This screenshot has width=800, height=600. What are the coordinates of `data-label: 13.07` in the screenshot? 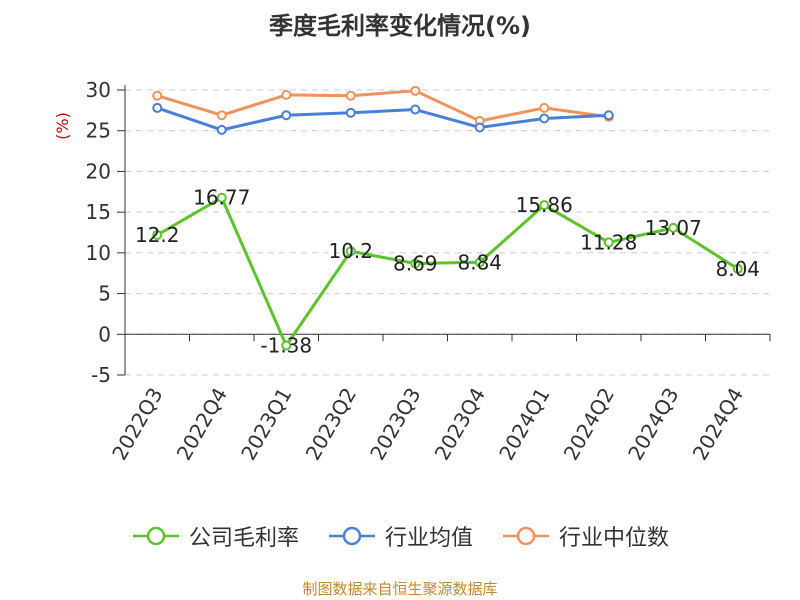 It's located at (673, 228).